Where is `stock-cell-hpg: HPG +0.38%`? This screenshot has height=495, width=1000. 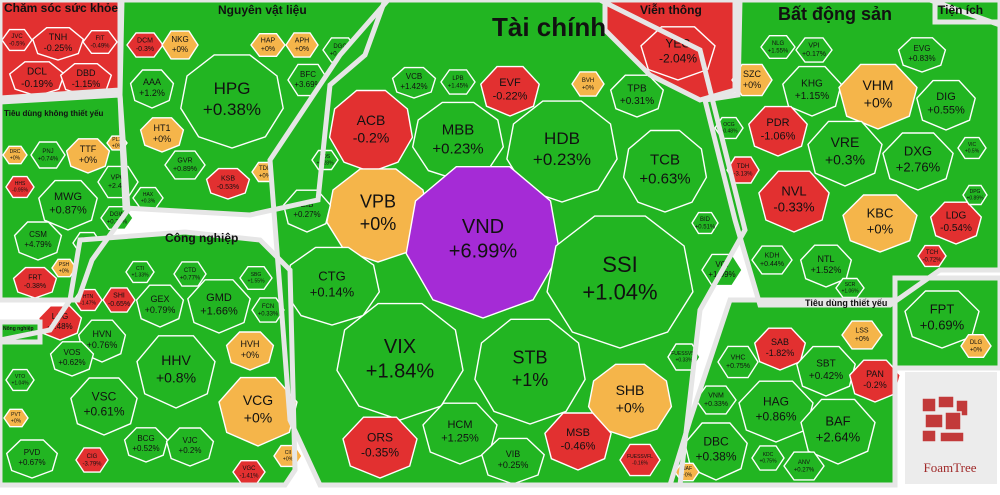
stock-cell-hpg: HPG +0.38% is located at coordinates (232, 101).